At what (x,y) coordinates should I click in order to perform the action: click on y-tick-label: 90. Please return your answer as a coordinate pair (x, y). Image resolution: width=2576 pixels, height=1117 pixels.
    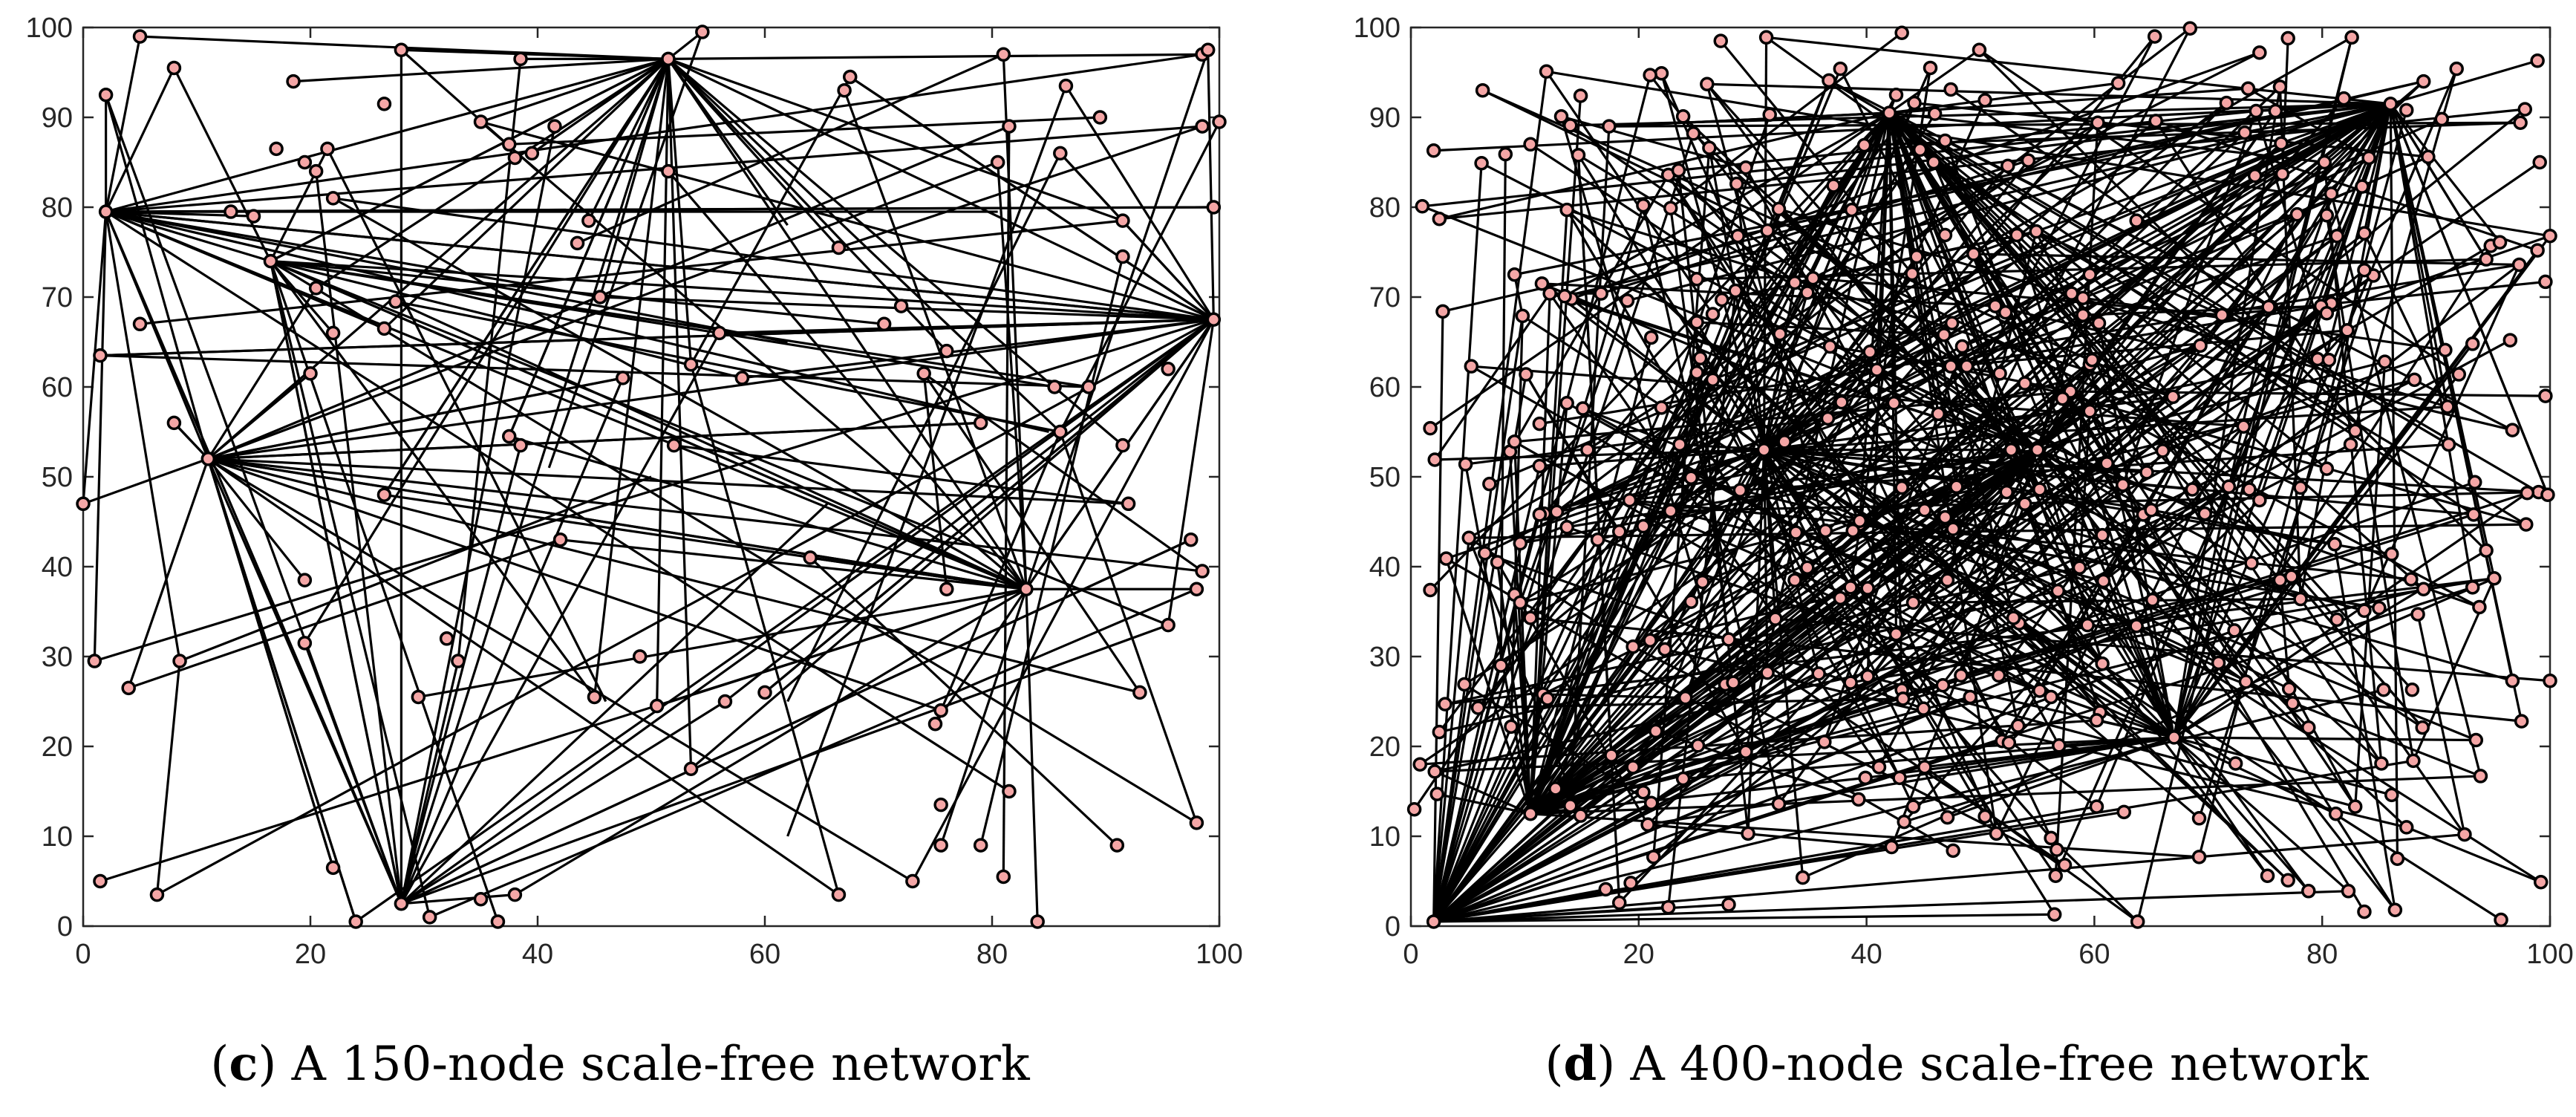
    Looking at the image, I should click on (57, 118).